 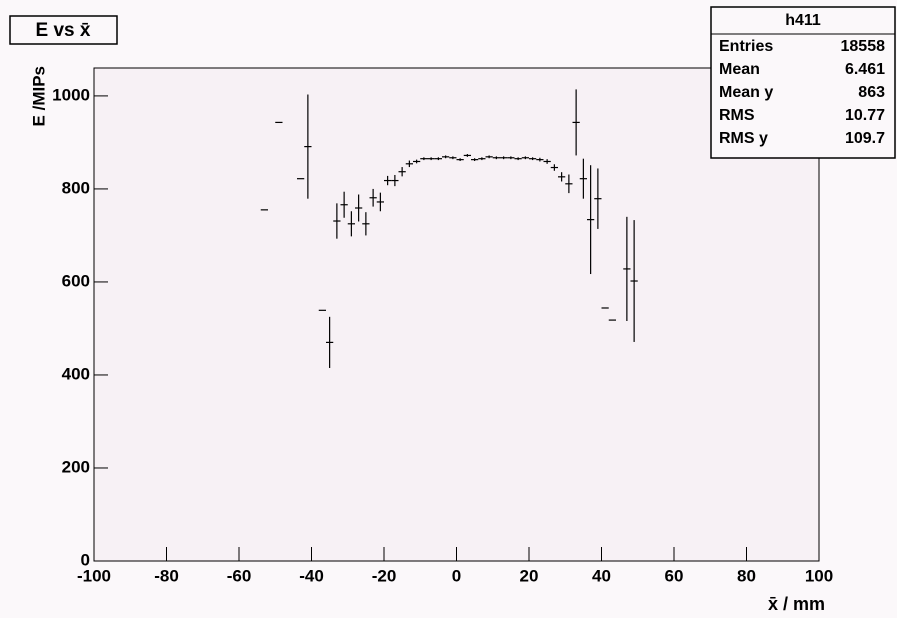 I want to click on chart-title: E vs x̄, so click(x=63, y=30).